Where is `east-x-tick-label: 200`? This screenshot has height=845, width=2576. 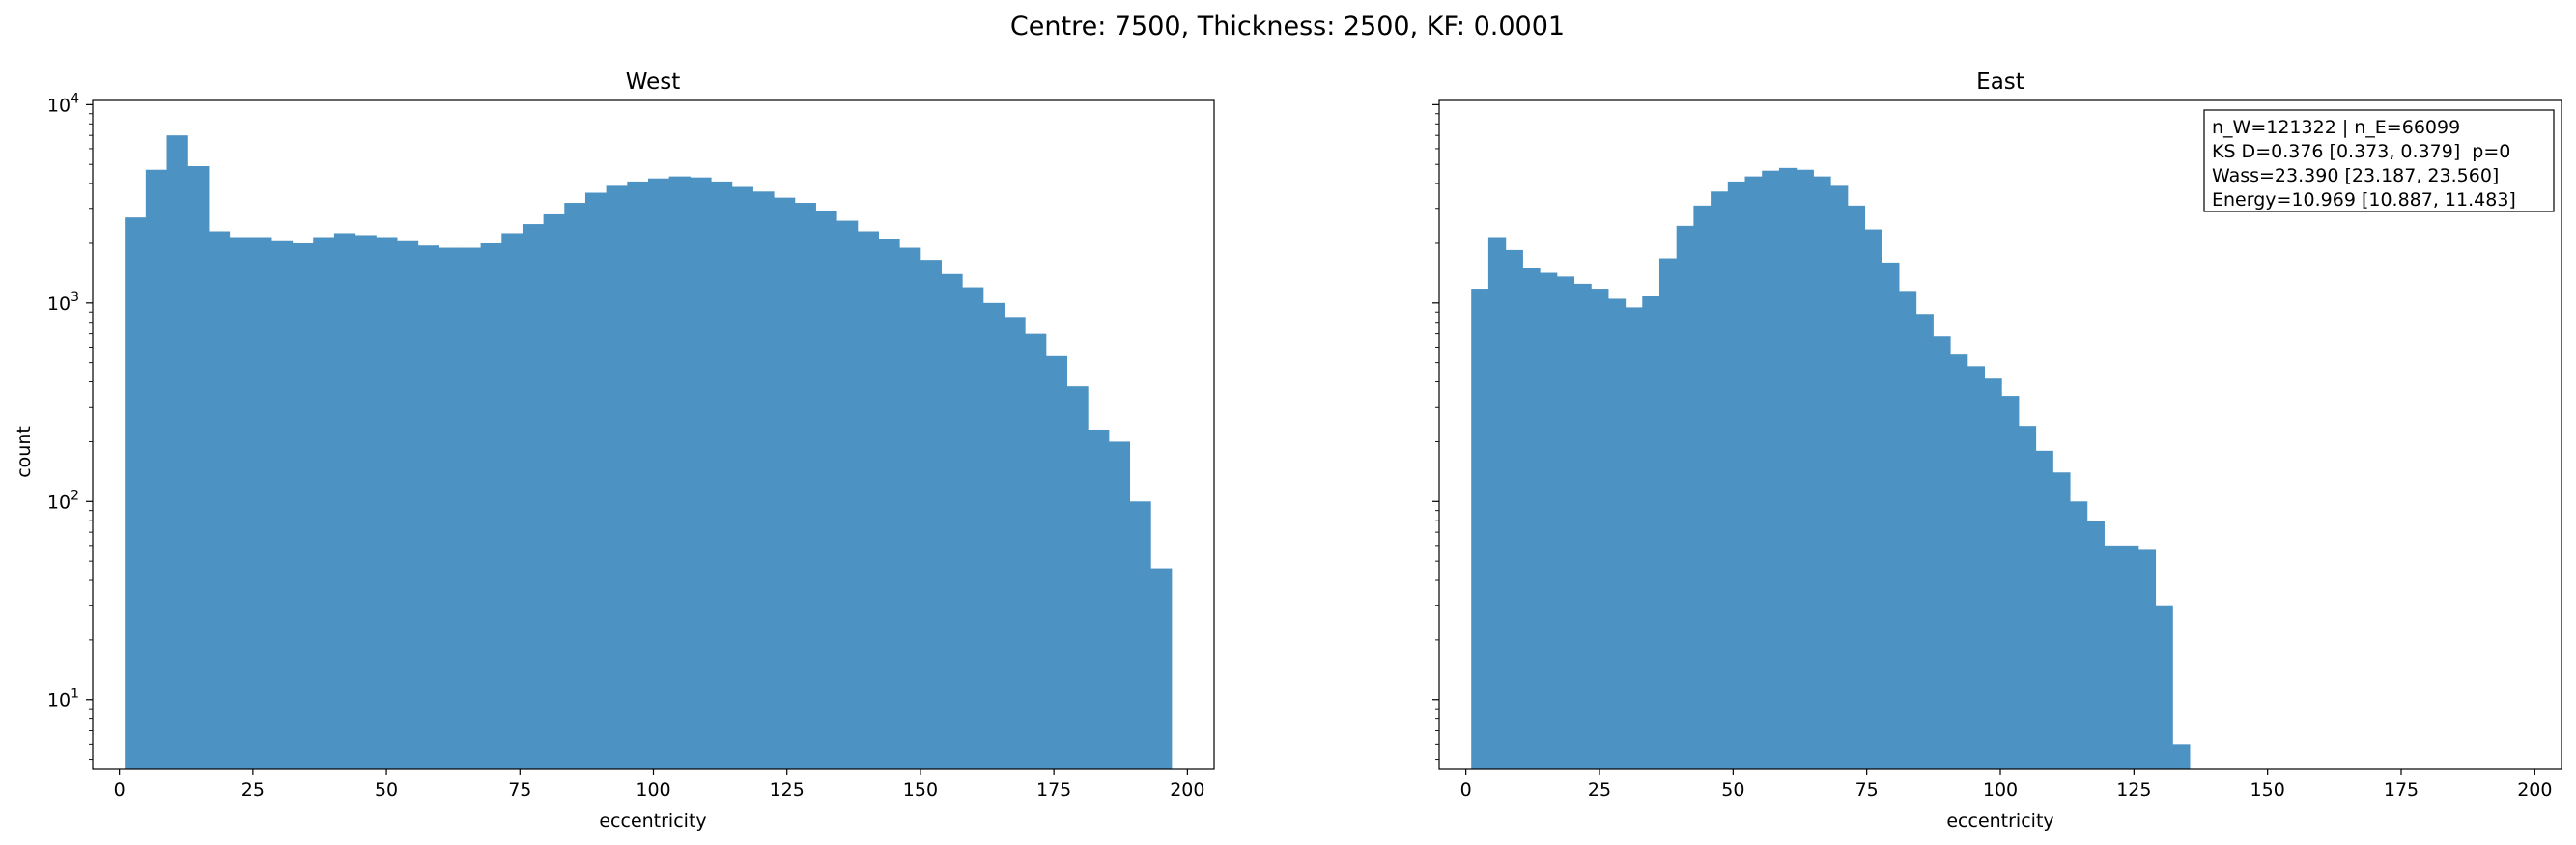 east-x-tick-label: 200 is located at coordinates (2534, 790).